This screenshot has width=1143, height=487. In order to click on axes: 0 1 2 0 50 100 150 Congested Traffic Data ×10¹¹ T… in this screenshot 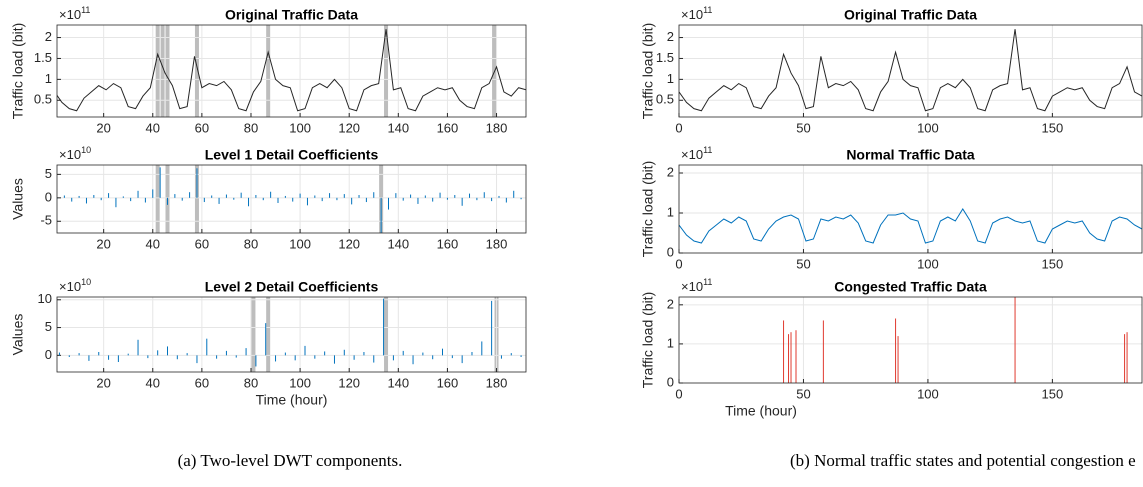, I will do `click(891, 348)`.